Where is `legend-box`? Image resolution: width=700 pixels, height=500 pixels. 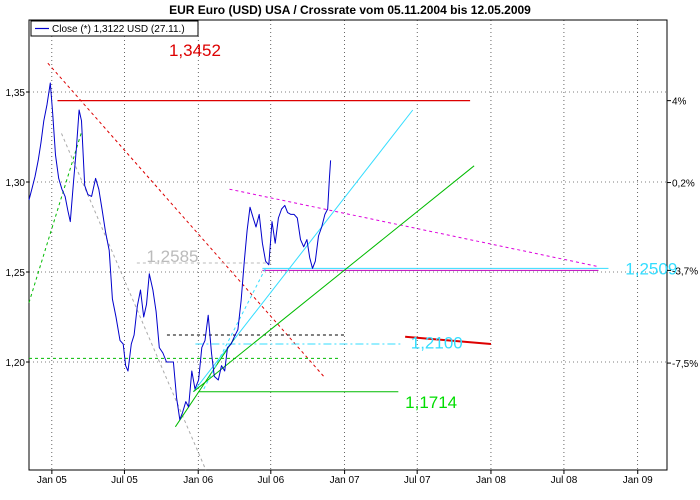 legend-box is located at coordinates (114, 28).